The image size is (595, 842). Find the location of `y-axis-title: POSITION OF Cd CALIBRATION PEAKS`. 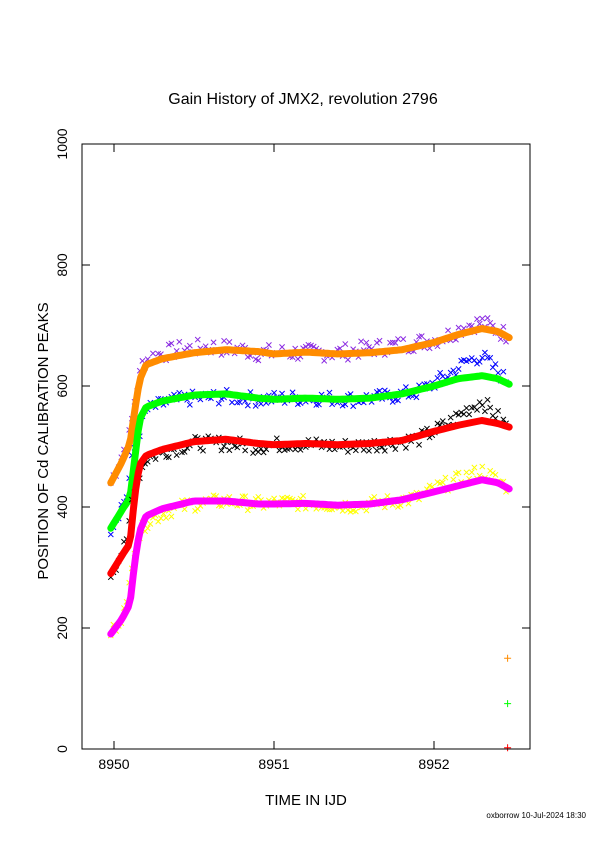

y-axis-title: POSITION OF Cd CALIBRATION PEAKS is located at coordinates (43, 440).